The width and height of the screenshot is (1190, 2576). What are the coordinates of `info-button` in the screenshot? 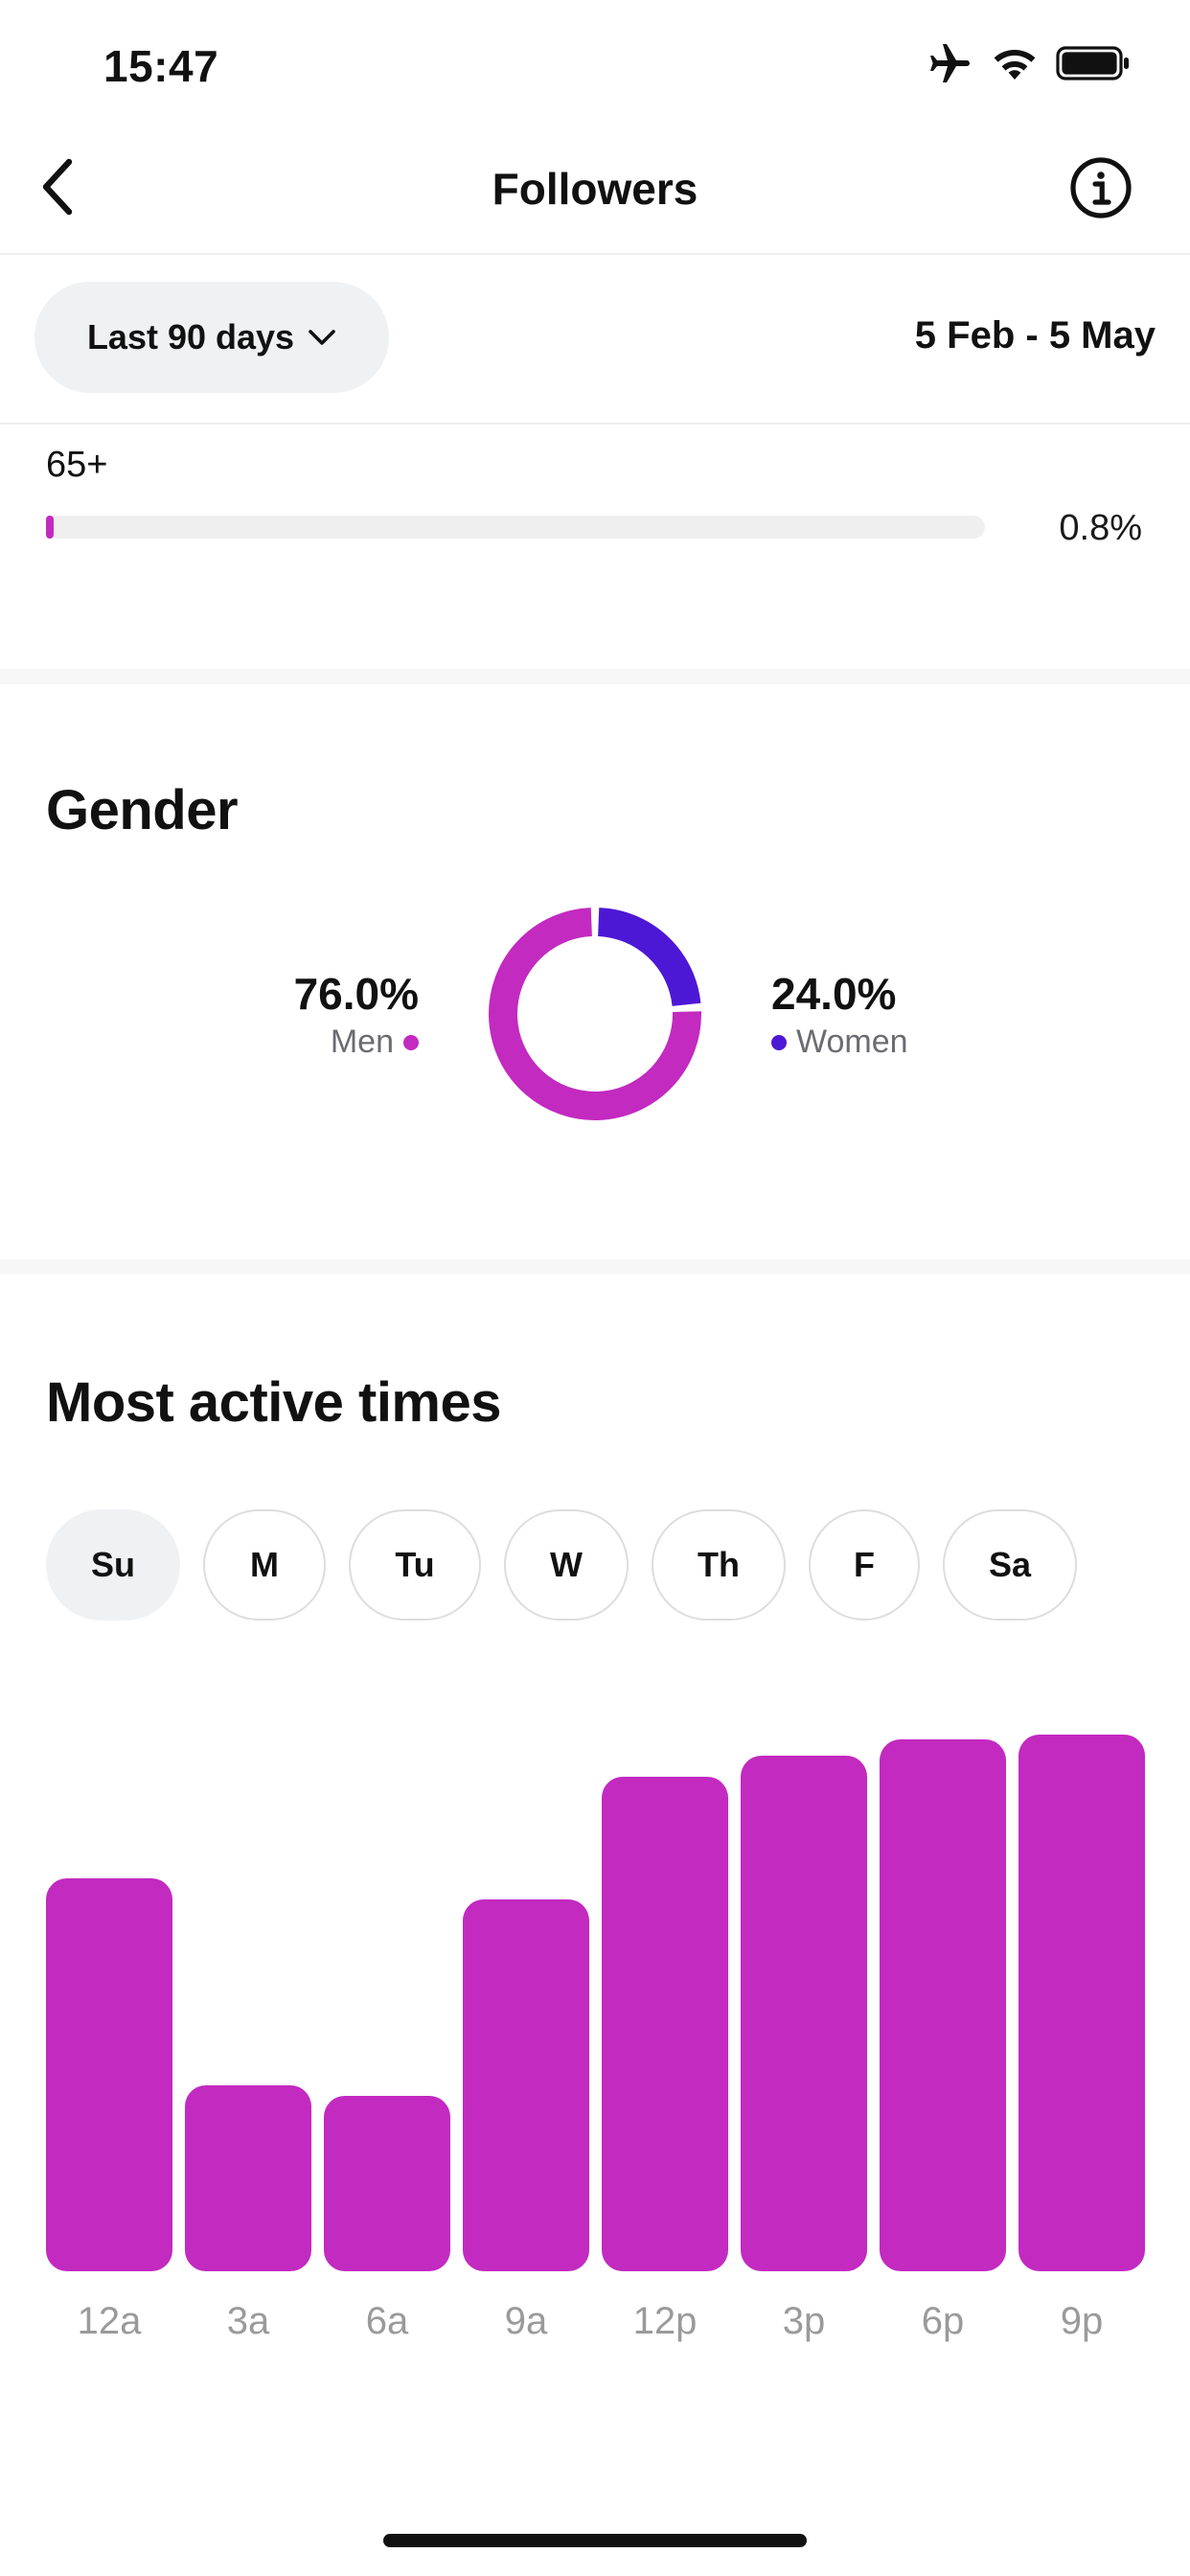 It's located at (1101, 187).